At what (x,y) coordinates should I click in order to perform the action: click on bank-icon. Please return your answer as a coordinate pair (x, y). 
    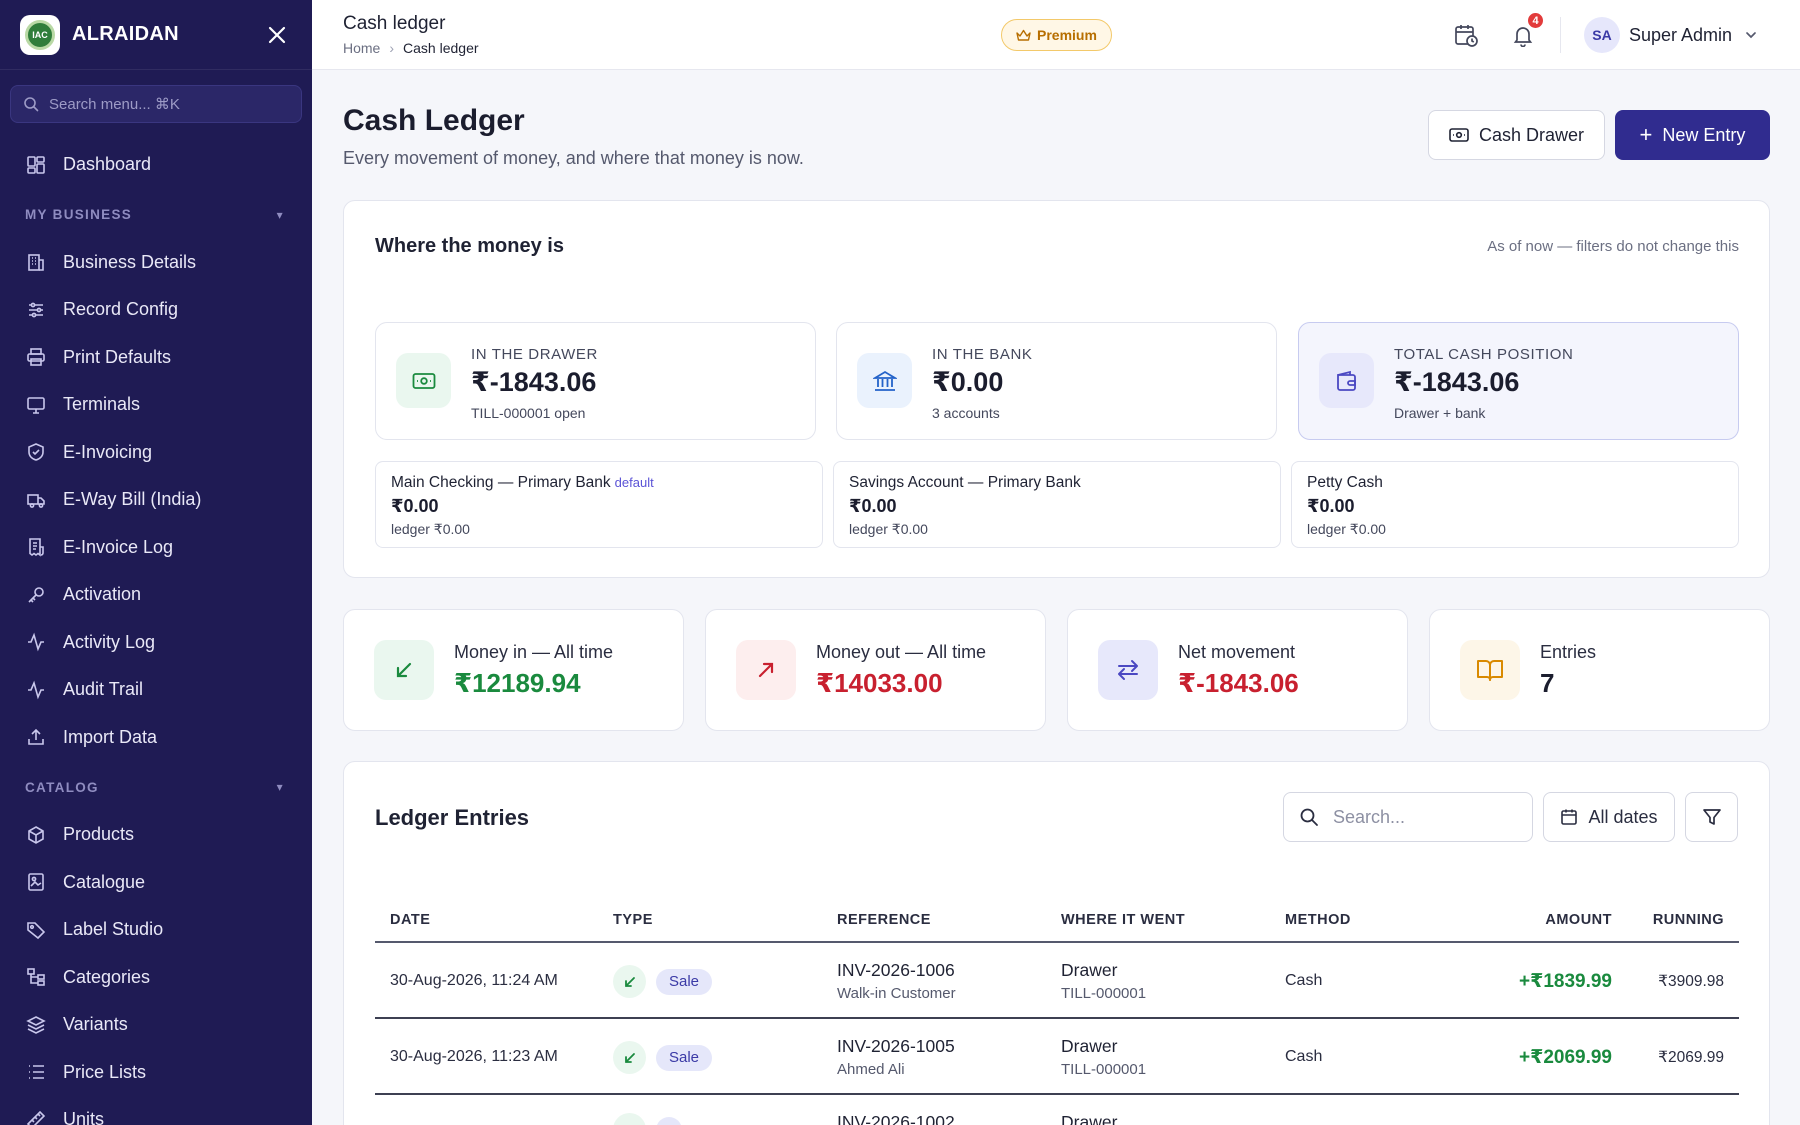
    Looking at the image, I should click on (884, 380).